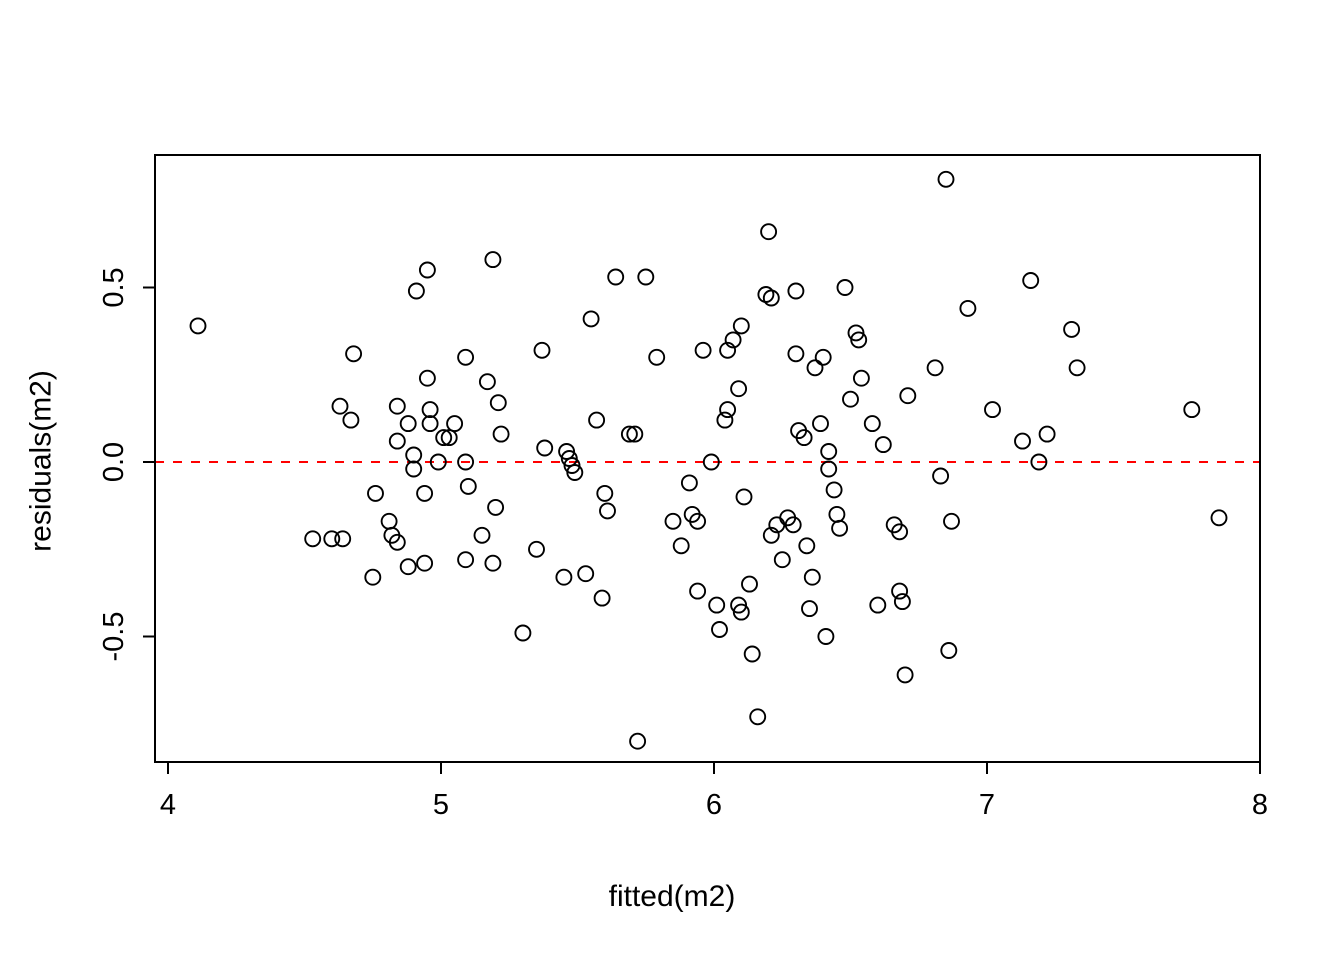  I want to click on x-tick-label: 4, so click(168, 805).